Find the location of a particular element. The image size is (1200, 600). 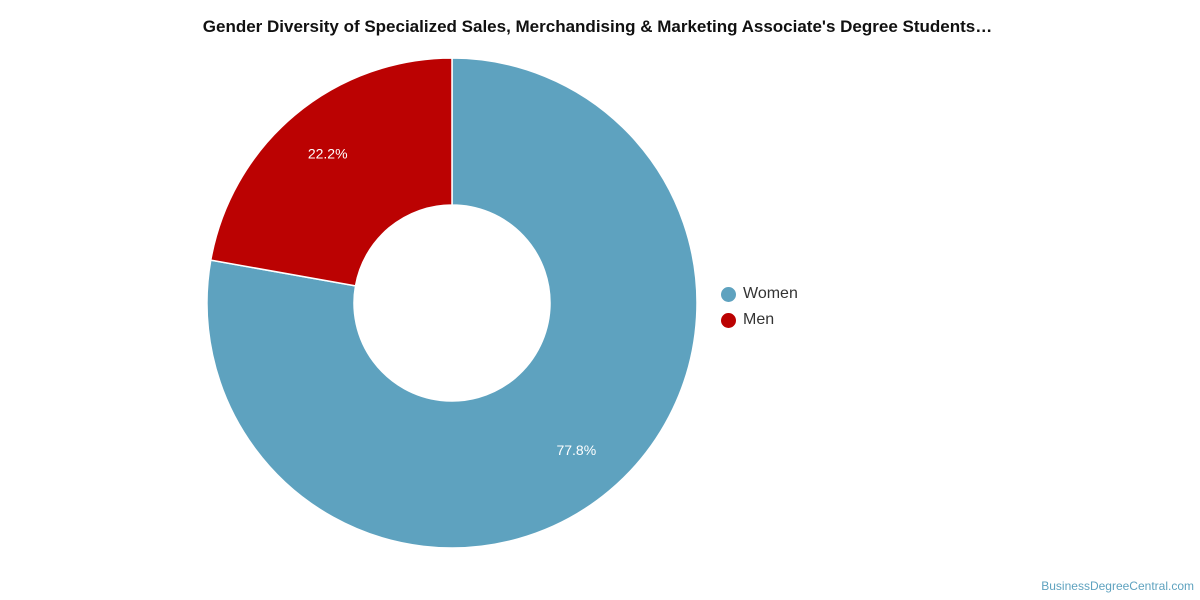

legend-label-women: Women is located at coordinates (770, 293).